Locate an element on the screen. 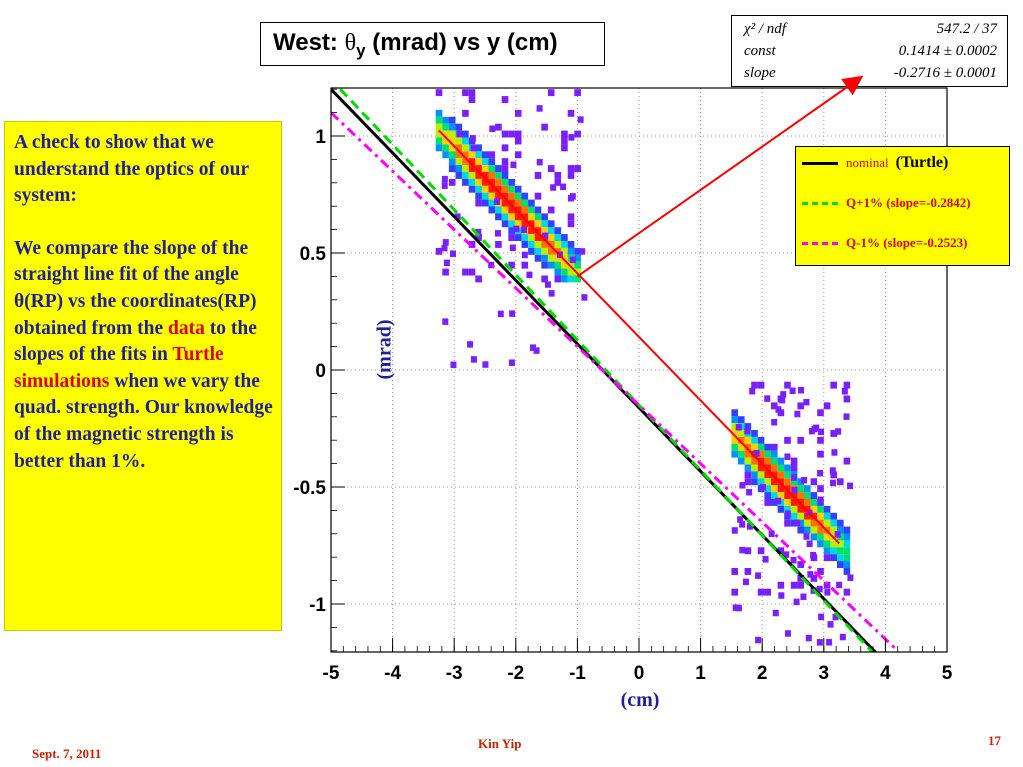 This screenshot has height=767, width=1023. stat-label: slope is located at coordinates (760, 73).